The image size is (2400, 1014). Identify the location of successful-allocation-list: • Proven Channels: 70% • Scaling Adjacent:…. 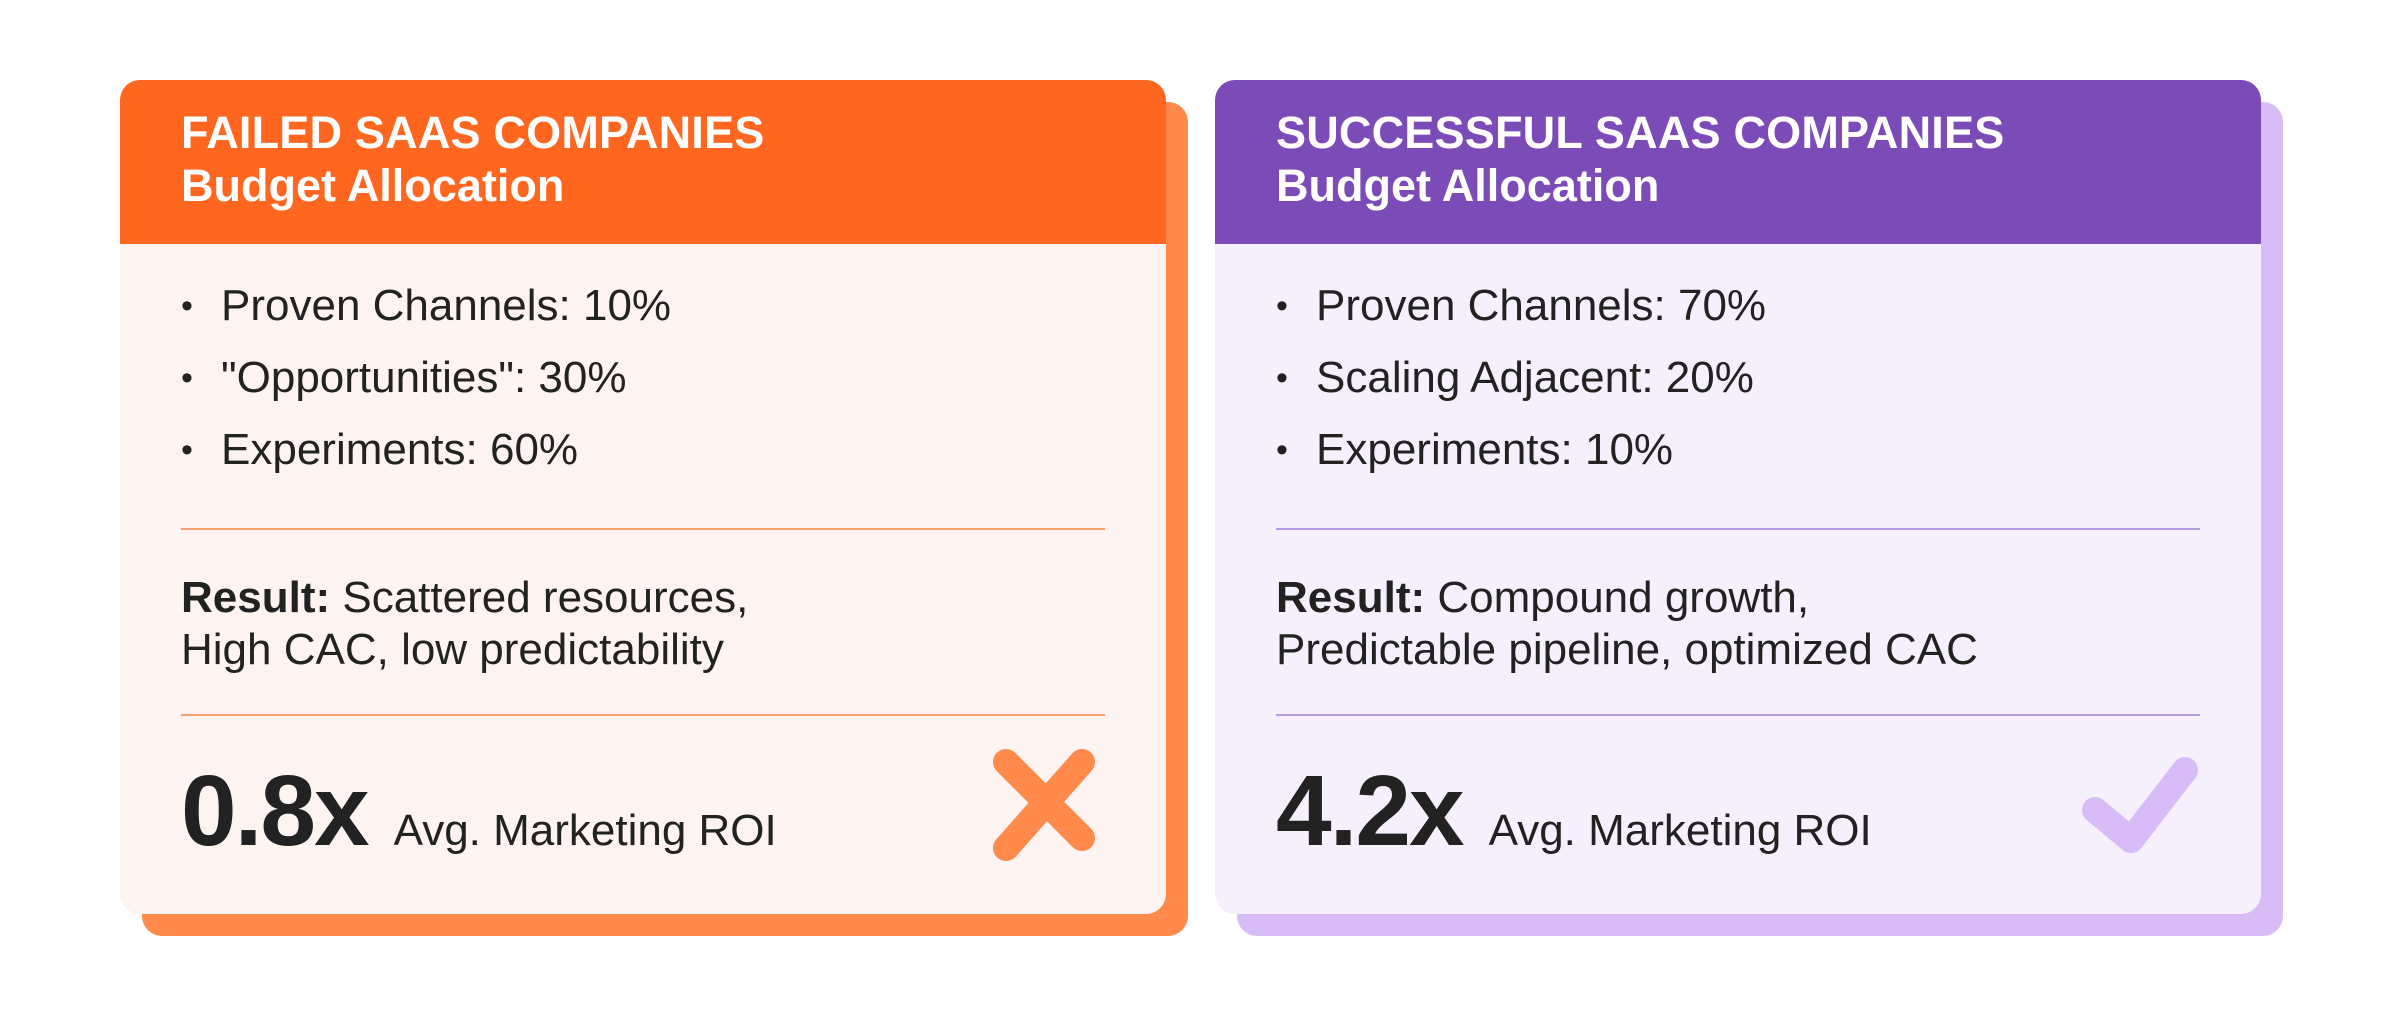
(1738, 365).